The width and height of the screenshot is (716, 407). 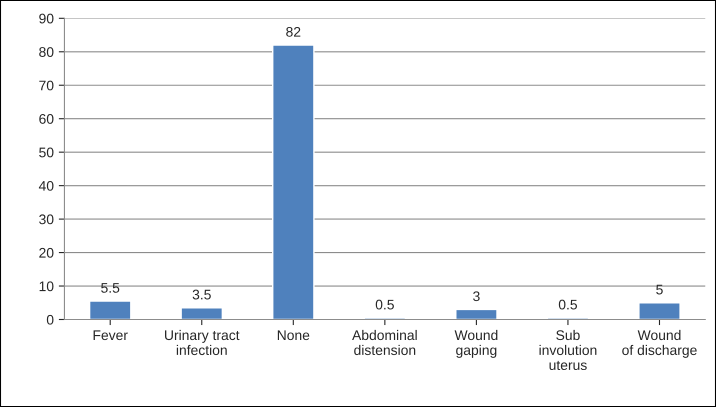 What do you see at coordinates (293, 31) in the screenshot?
I see `data-label: 82` at bounding box center [293, 31].